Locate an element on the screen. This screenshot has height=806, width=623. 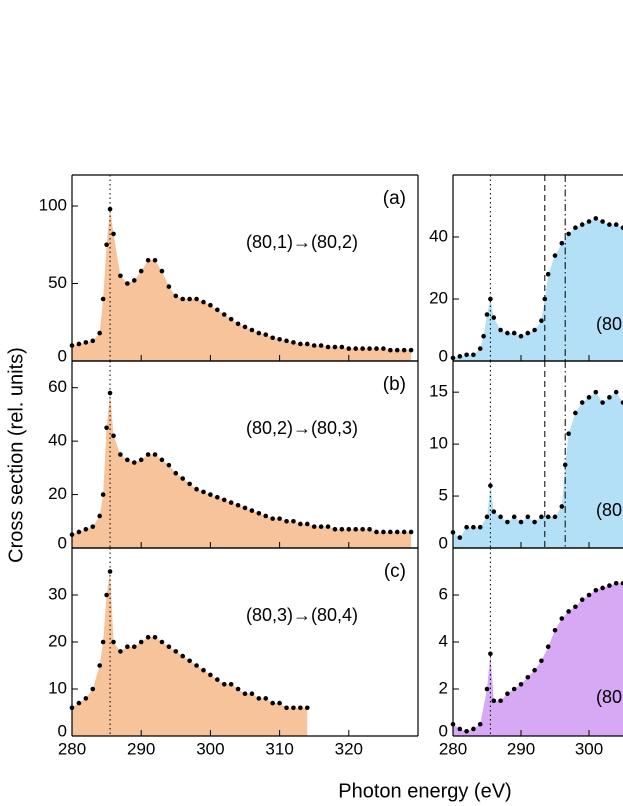
y-tick-label: 5 is located at coordinates (443, 495).